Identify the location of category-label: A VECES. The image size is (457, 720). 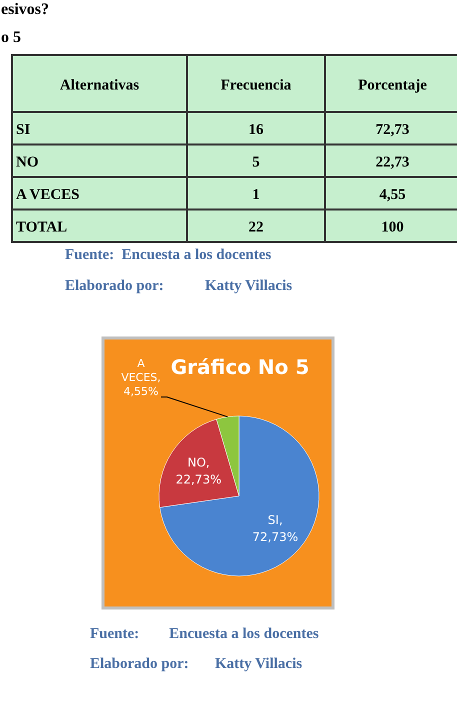
(48, 195).